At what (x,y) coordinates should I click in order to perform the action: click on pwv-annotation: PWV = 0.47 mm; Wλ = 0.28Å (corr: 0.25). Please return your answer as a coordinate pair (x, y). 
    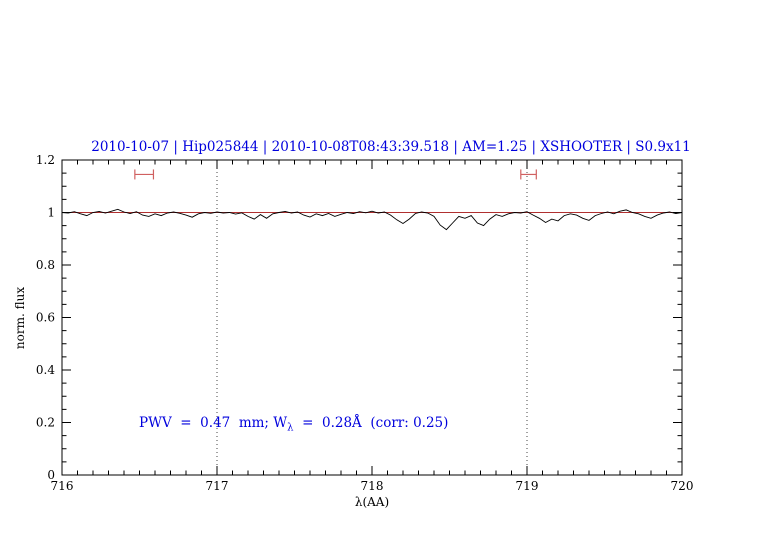
    Looking at the image, I should click on (293, 424).